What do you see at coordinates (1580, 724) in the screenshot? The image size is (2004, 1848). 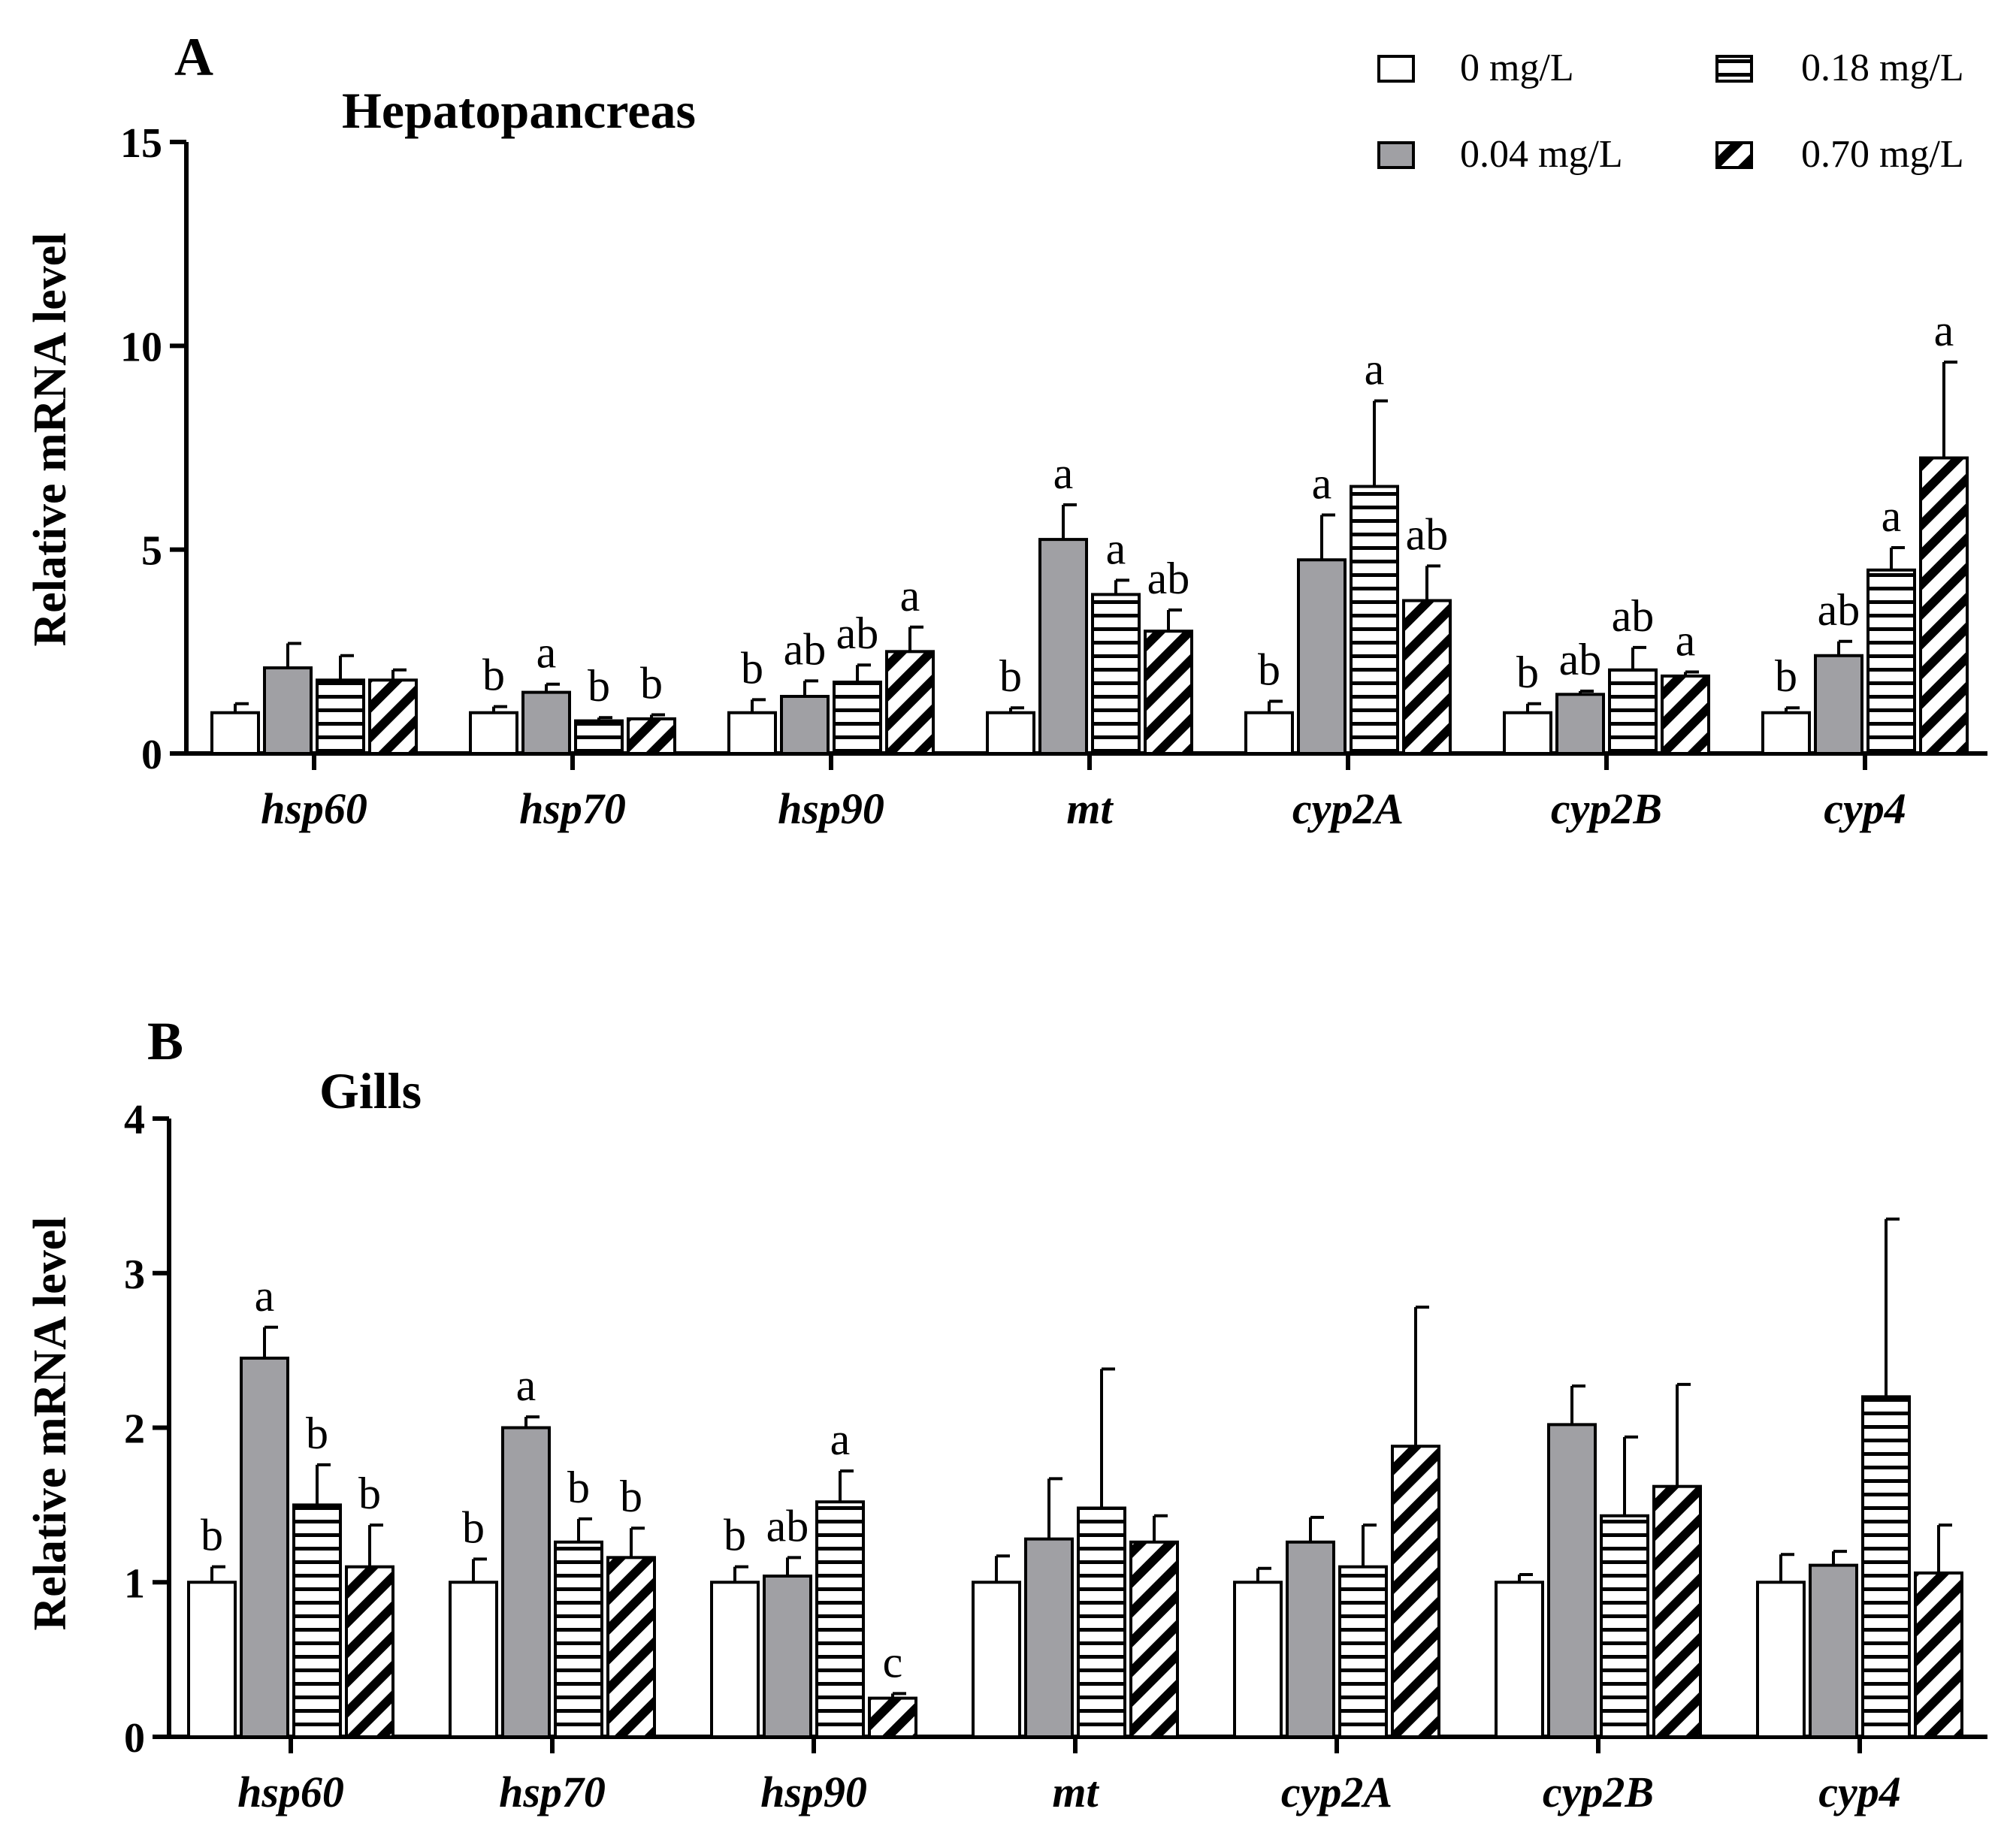 I see `panel-a-bar-cyp2B-s1` at bounding box center [1580, 724].